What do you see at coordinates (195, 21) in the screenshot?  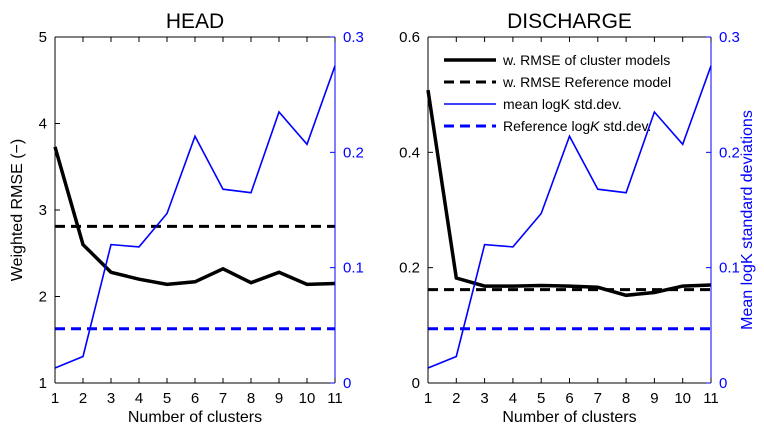 I see `chart-title: HEAD` at bounding box center [195, 21].